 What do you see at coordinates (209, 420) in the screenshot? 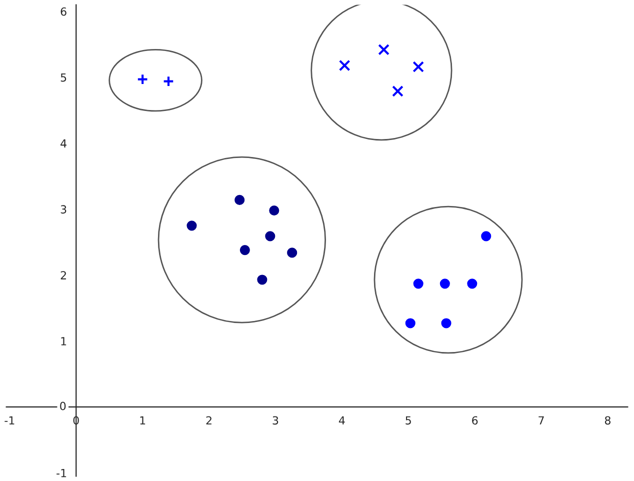
I see `x-tick-label: 2` at bounding box center [209, 420].